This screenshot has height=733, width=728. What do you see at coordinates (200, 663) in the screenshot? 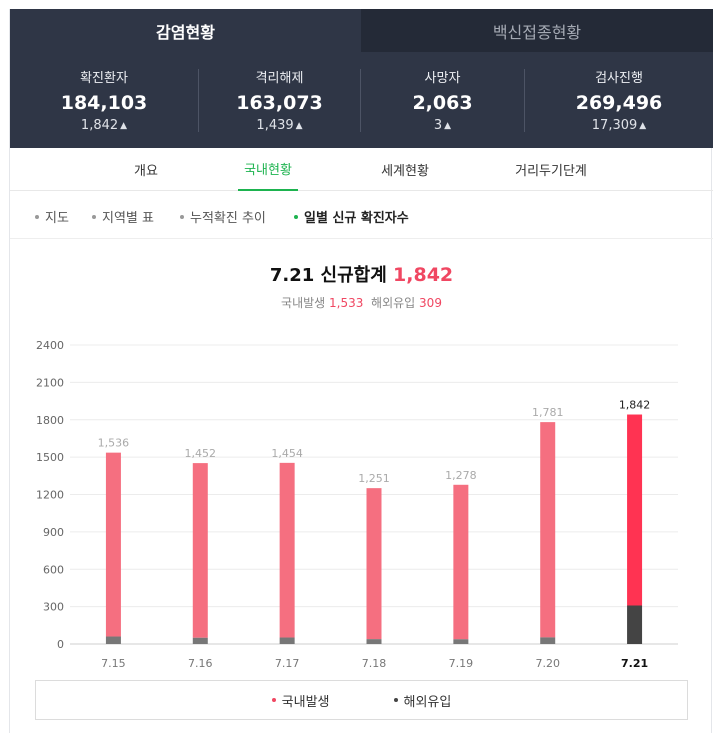
I see `x-tick-label: 7.16` at bounding box center [200, 663].